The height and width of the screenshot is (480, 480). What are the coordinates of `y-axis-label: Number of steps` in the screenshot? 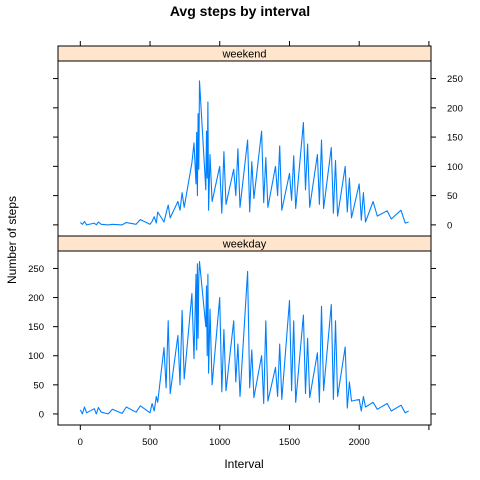 It's located at (12, 240).